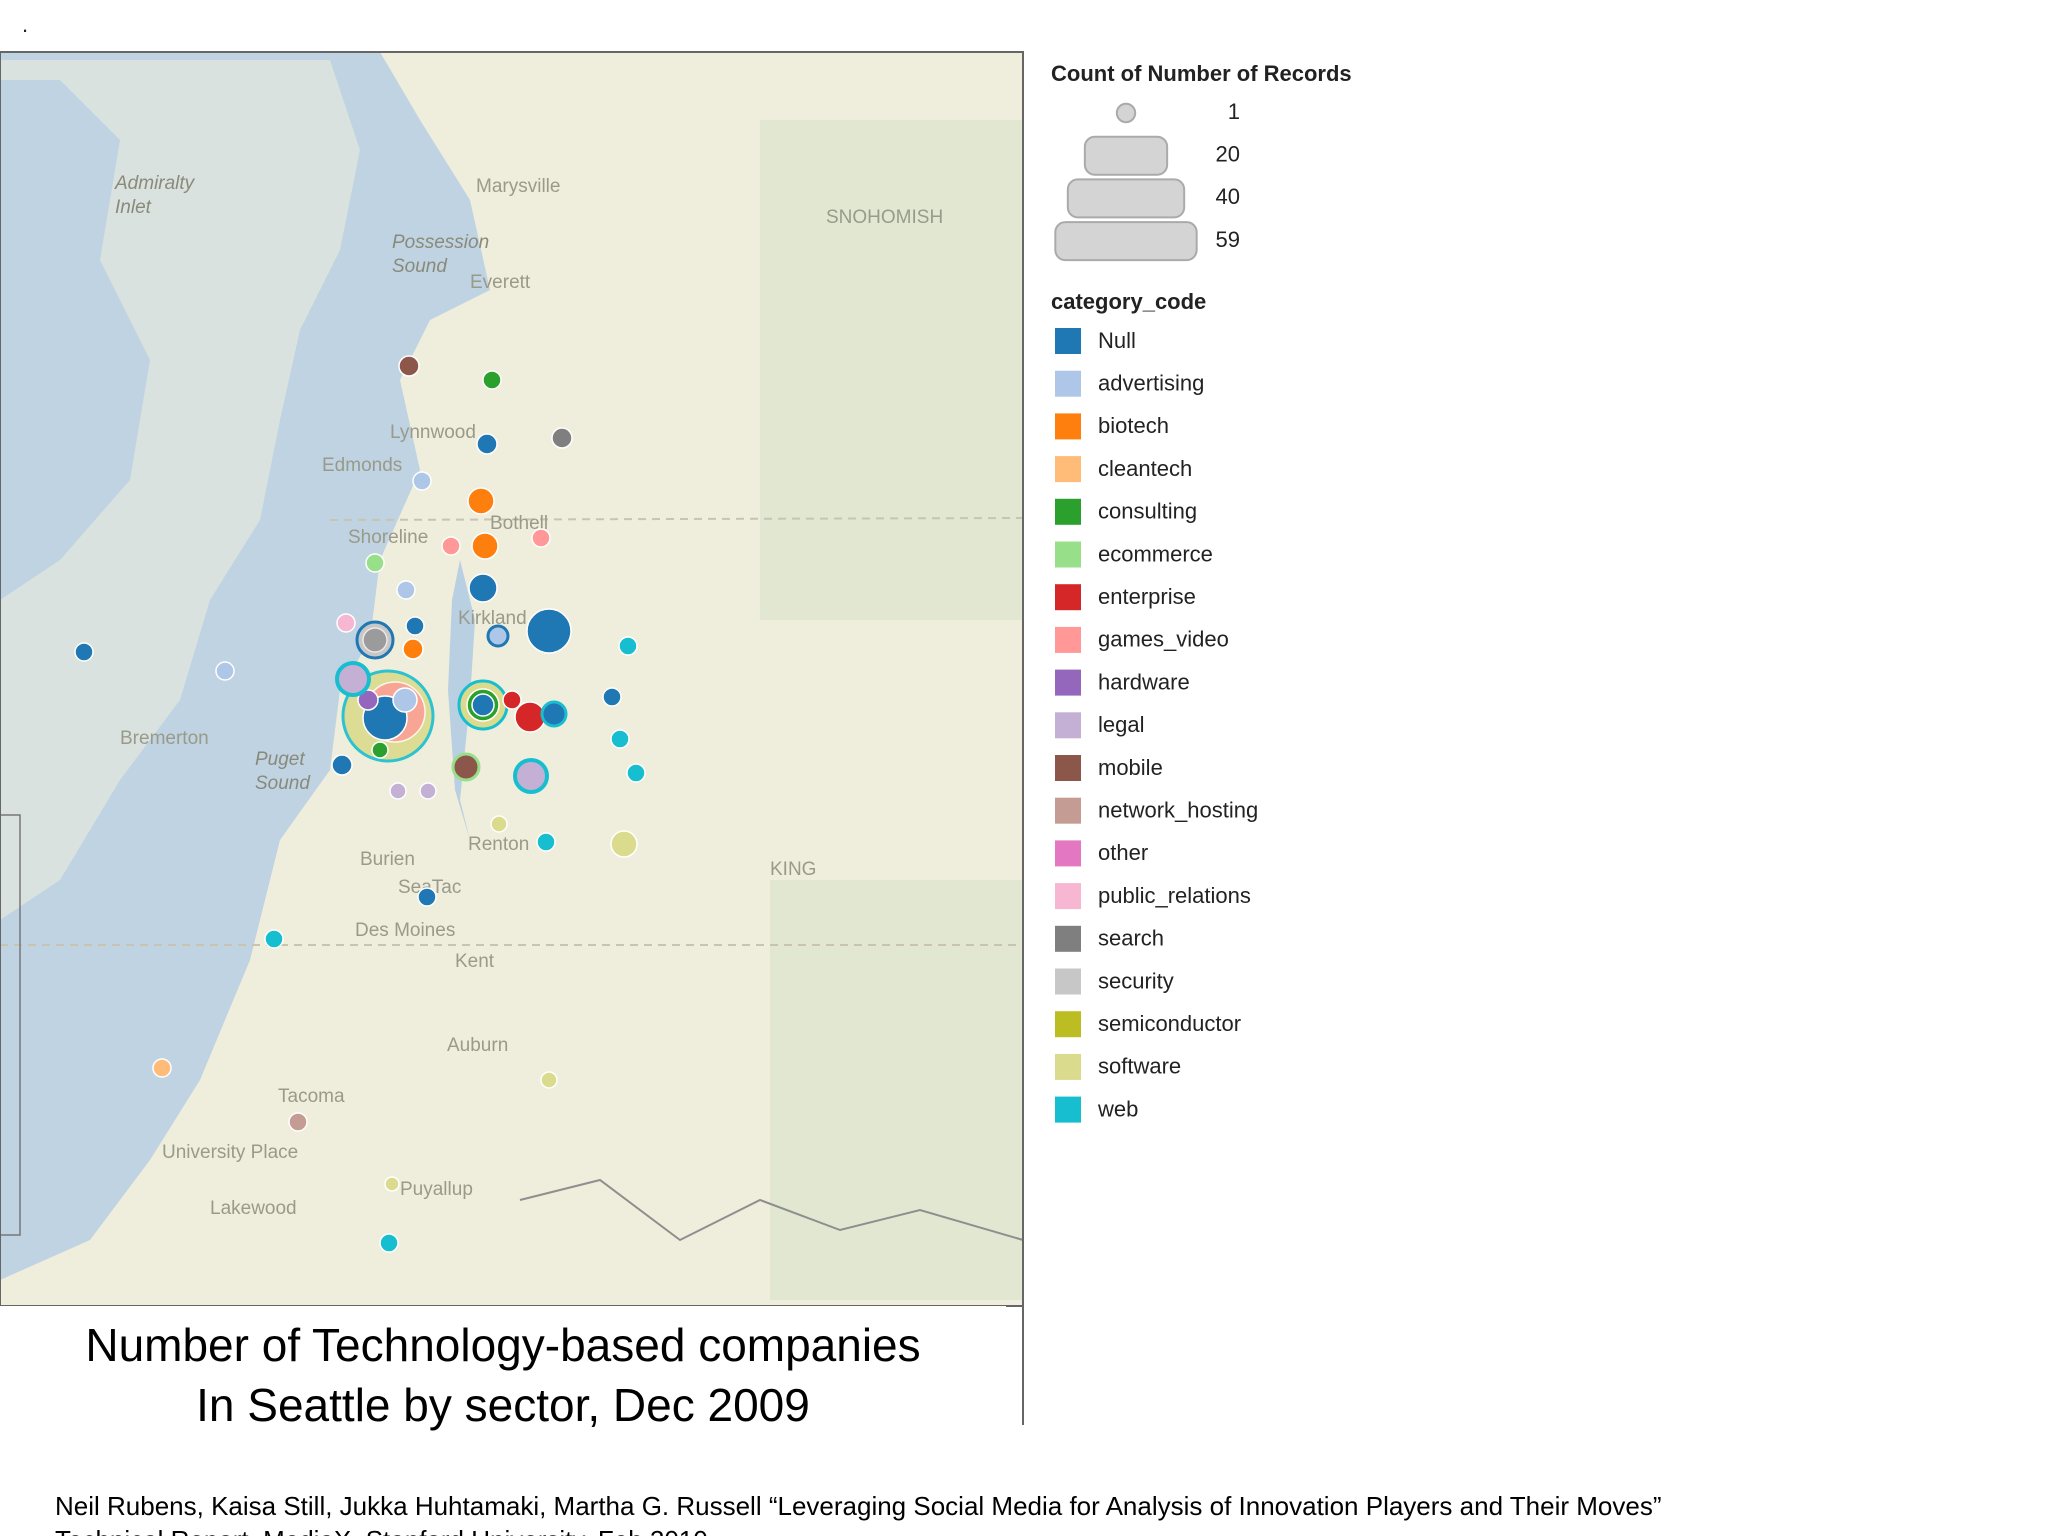 Image resolution: width=2048 pixels, height=1536 pixels. What do you see at coordinates (1174, 895) in the screenshot?
I see `color-label: public_relations` at bounding box center [1174, 895].